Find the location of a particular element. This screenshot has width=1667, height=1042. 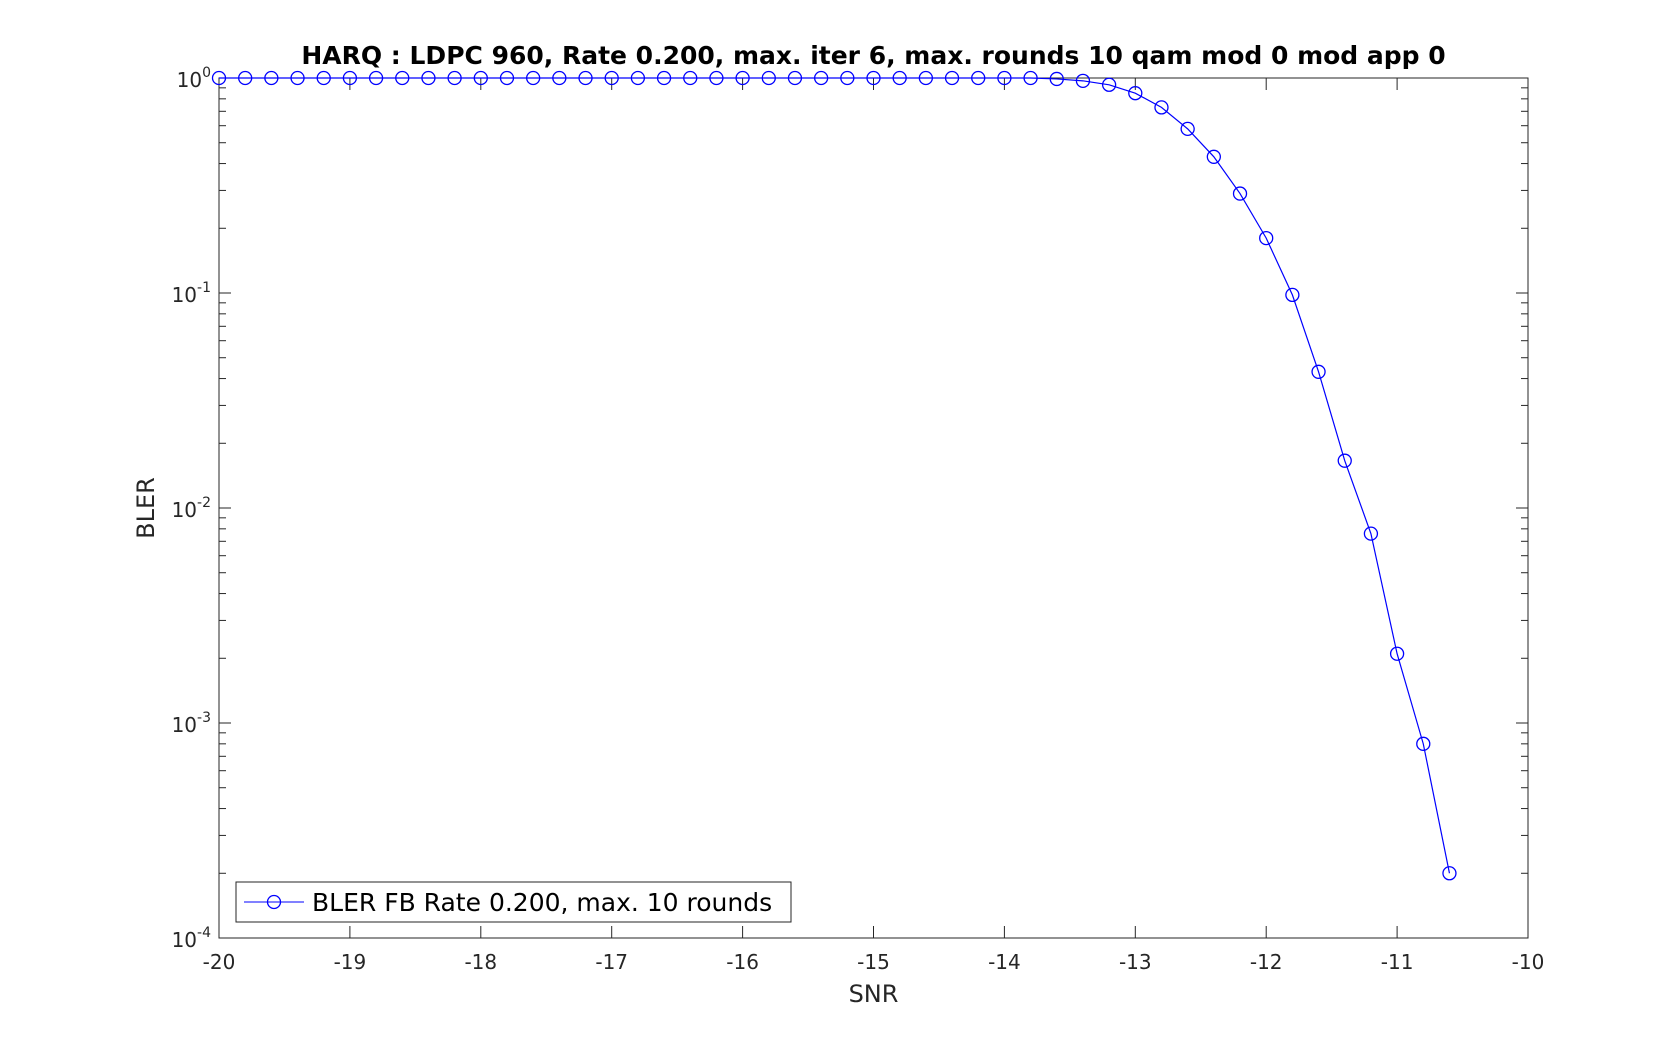

x-tick-label: -13 is located at coordinates (1135, 962).